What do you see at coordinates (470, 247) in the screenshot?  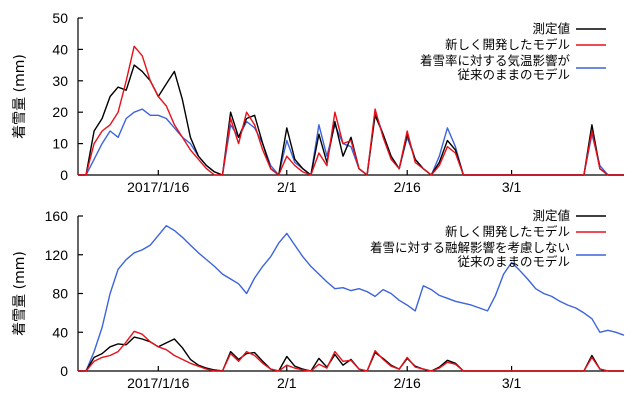 I see `legend-label-3: 着雪に対する融解影響を考慮しない` at bounding box center [470, 247].